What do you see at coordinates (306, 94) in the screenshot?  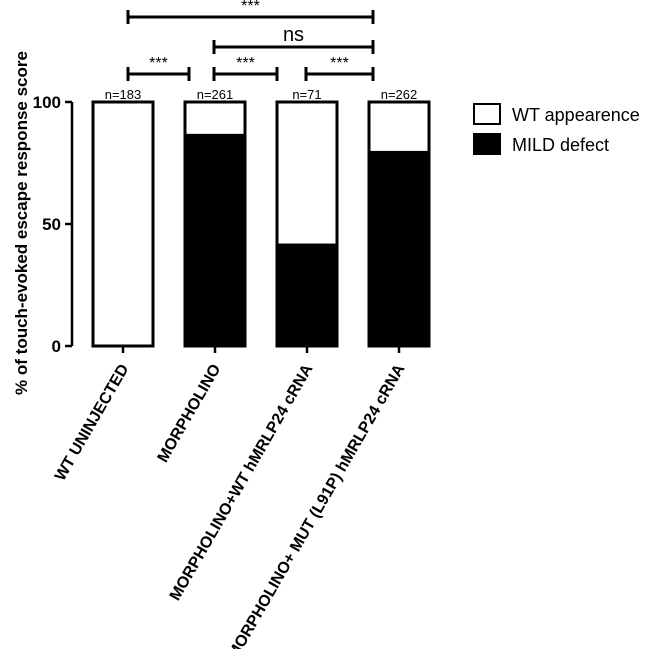 I see `count-label: n=71` at bounding box center [306, 94].